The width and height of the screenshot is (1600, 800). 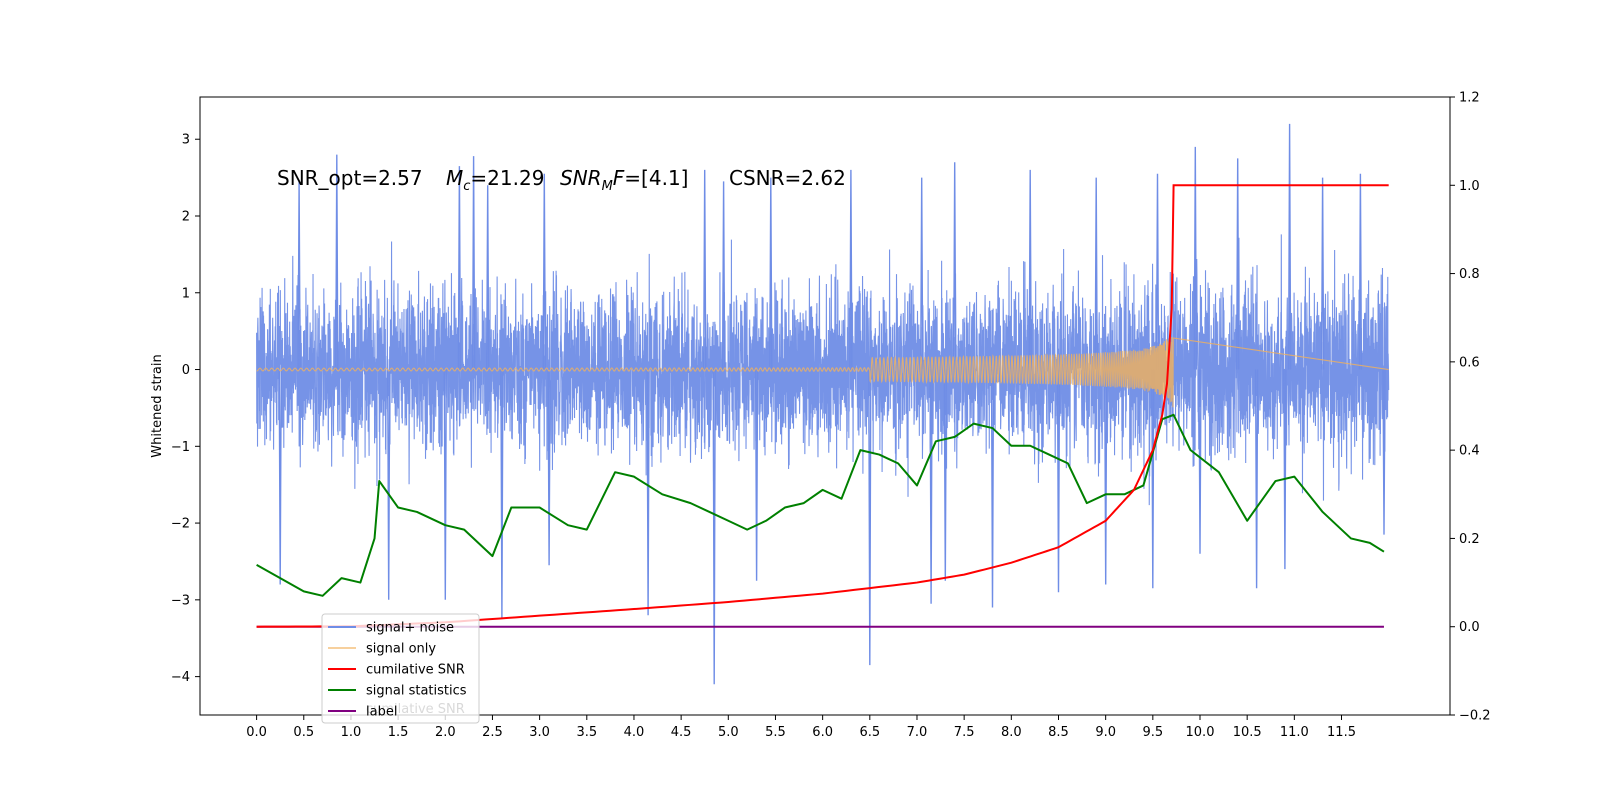 What do you see at coordinates (466, 186) in the screenshot?
I see `annotation-mc-sub: c` at bounding box center [466, 186].